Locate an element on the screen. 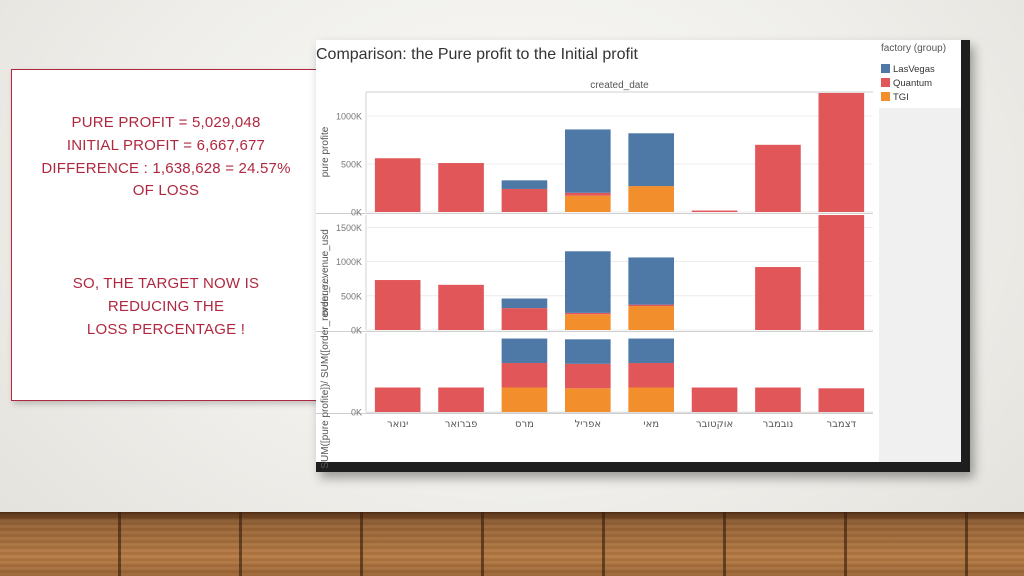  x-tick-label: אוקטובר is located at coordinates (714, 424).